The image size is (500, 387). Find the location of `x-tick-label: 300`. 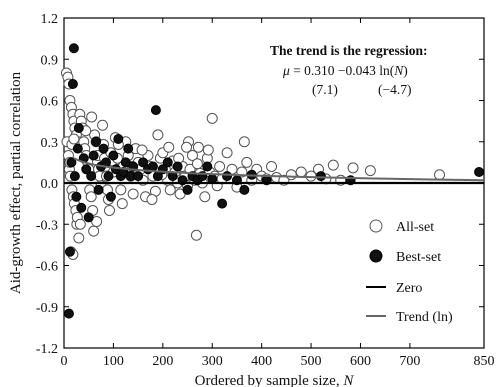

x-tick-label: 300 is located at coordinates (212, 361).